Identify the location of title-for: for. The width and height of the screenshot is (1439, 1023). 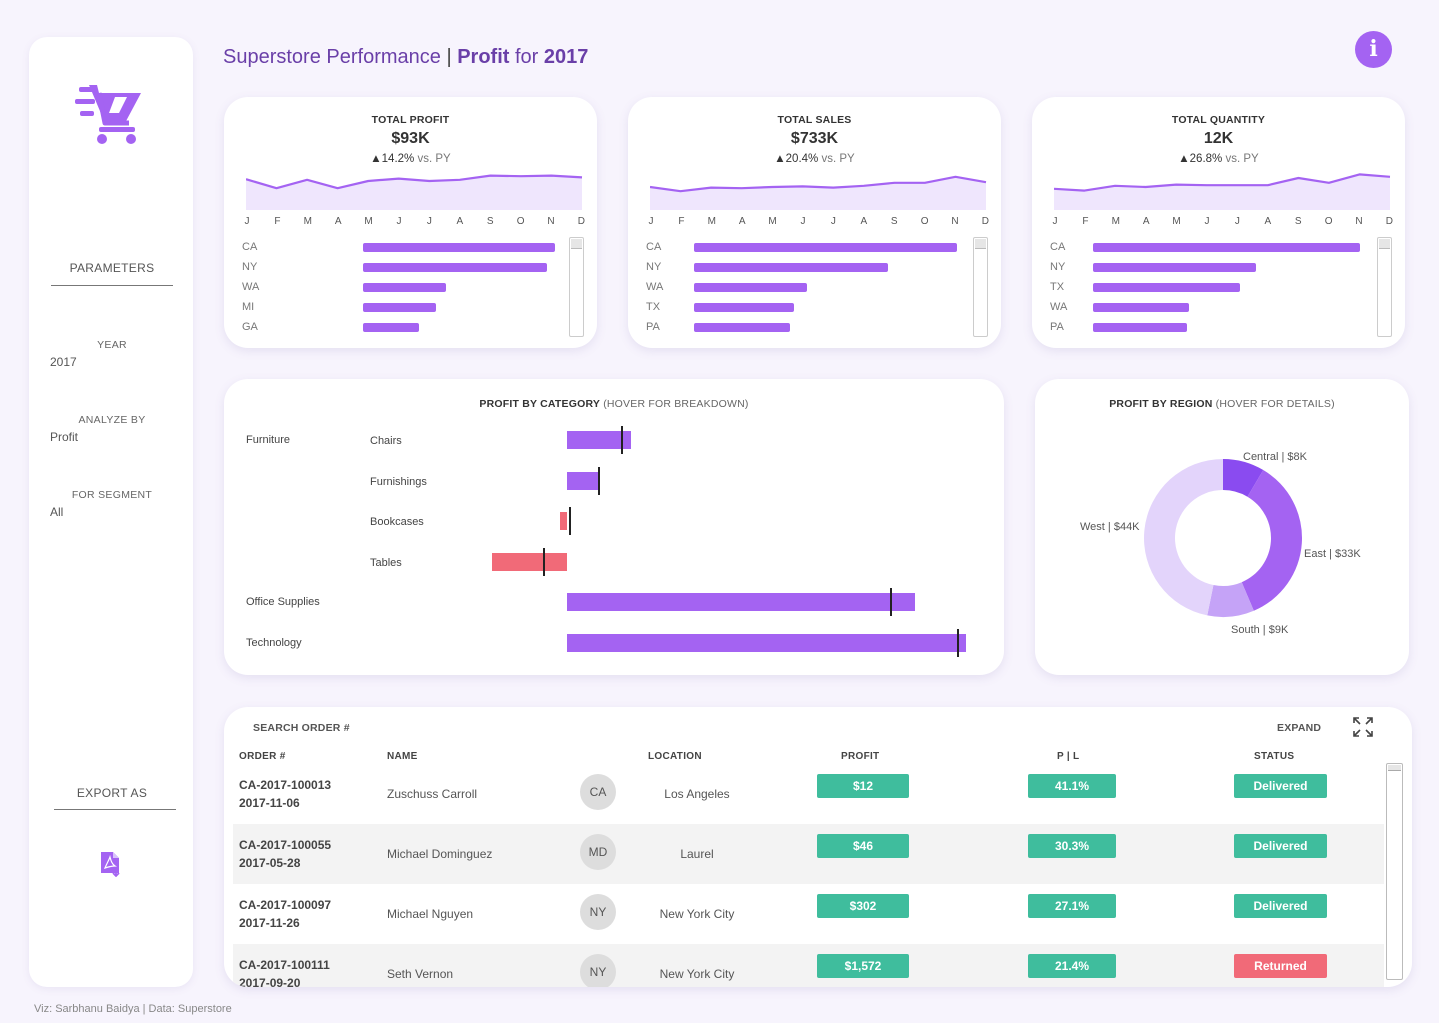
(526, 57).